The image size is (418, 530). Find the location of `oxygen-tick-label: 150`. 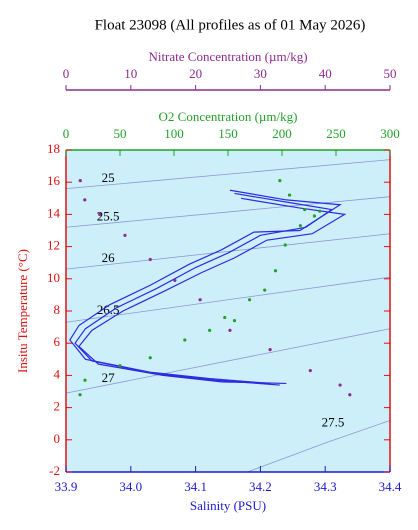

oxygen-tick-label: 150 is located at coordinates (228, 133).